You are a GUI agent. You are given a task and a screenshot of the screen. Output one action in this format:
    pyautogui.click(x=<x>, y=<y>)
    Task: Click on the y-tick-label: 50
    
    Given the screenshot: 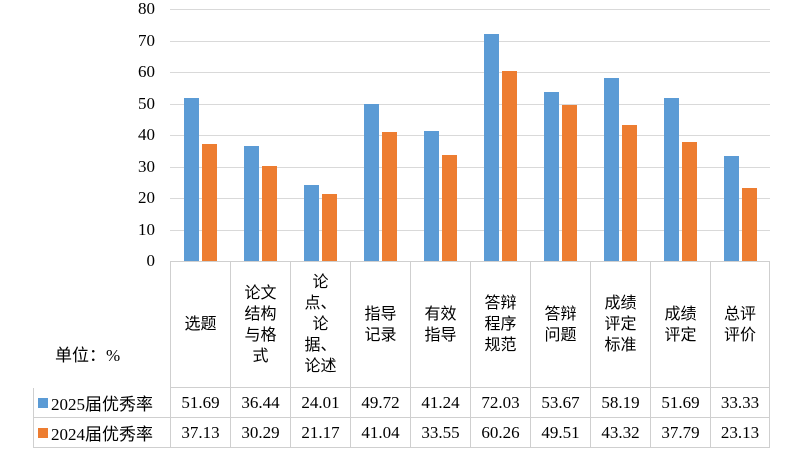 What is the action you would take?
    pyautogui.click(x=146, y=103)
    